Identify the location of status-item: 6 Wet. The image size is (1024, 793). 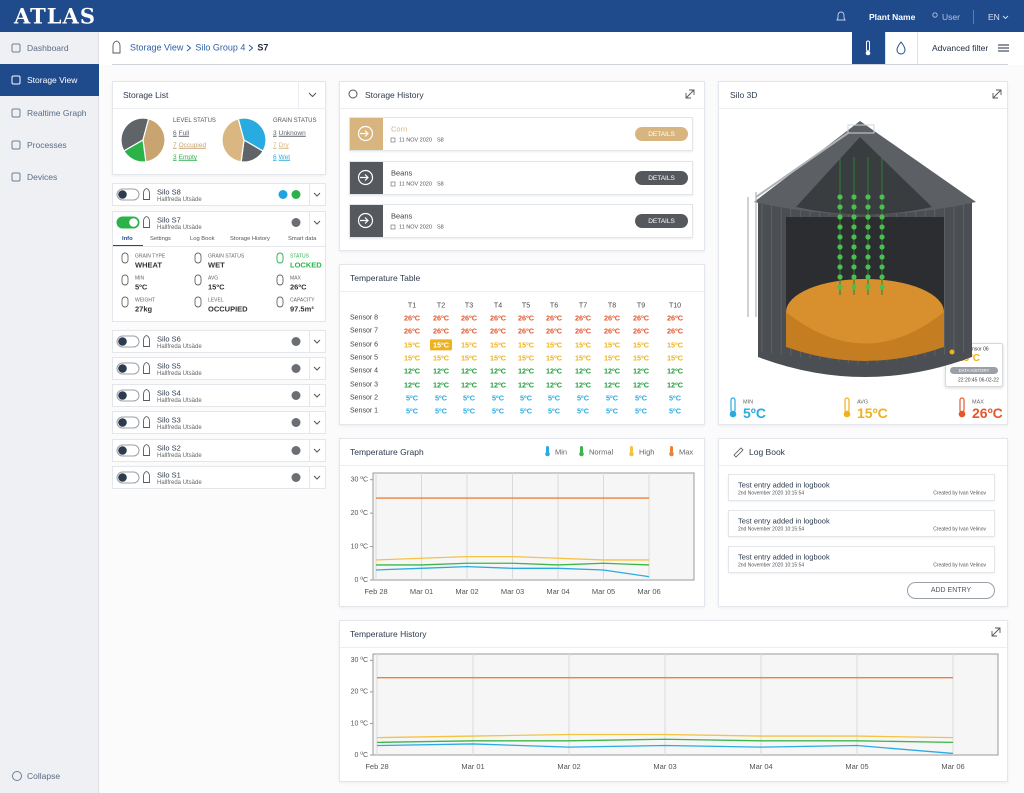
(281, 158).